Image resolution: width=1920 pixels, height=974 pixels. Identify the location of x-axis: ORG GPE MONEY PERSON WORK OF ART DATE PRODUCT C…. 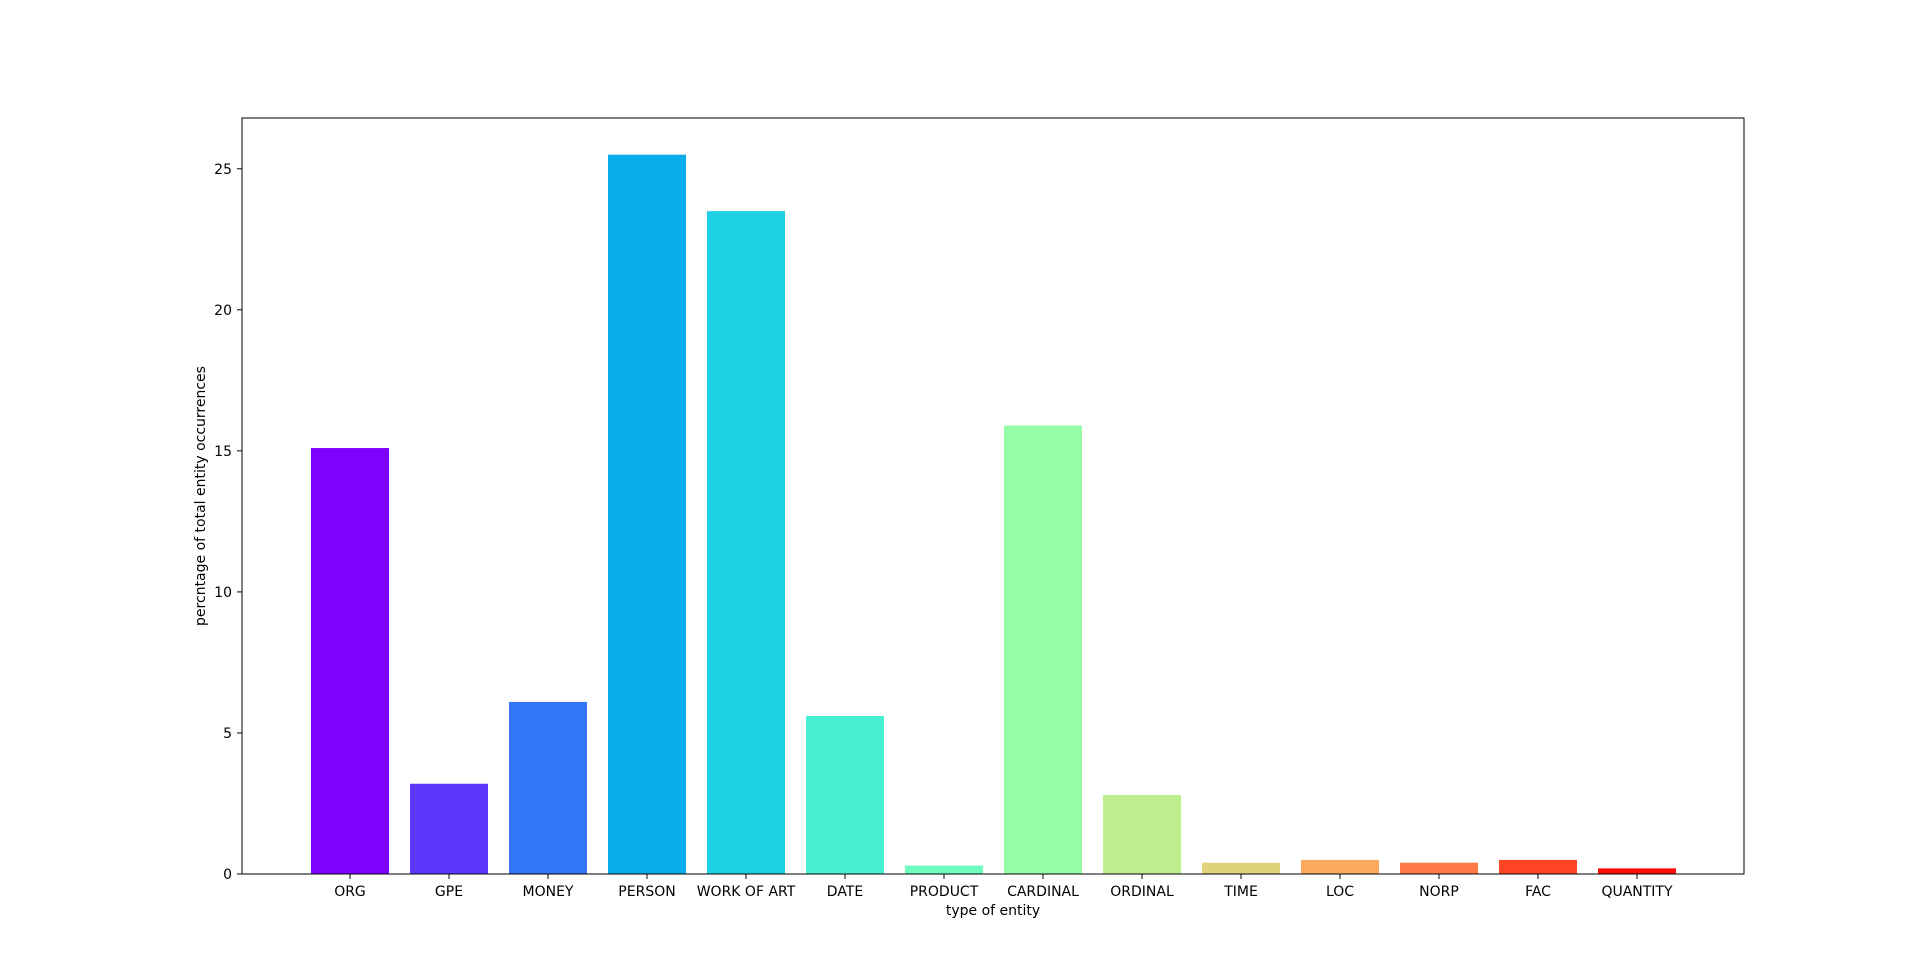
(1003, 887).